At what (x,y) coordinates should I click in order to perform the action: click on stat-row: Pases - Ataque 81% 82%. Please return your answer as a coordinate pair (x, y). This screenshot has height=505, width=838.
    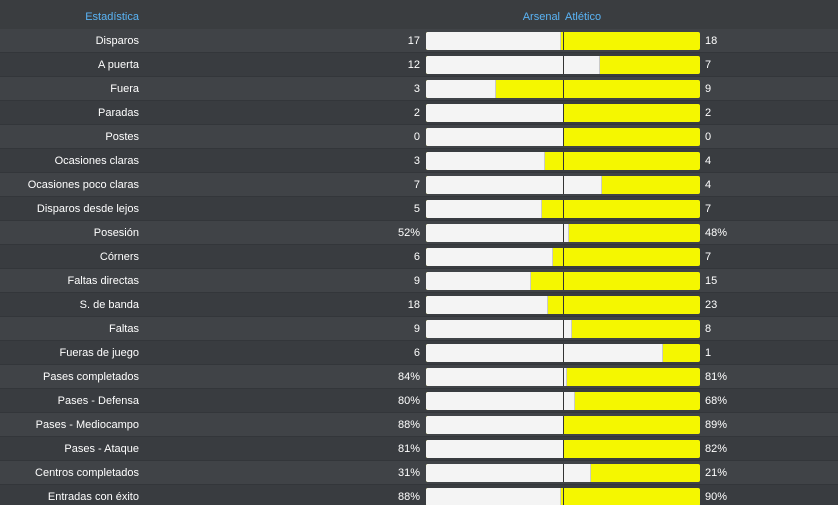
    Looking at the image, I should click on (419, 449).